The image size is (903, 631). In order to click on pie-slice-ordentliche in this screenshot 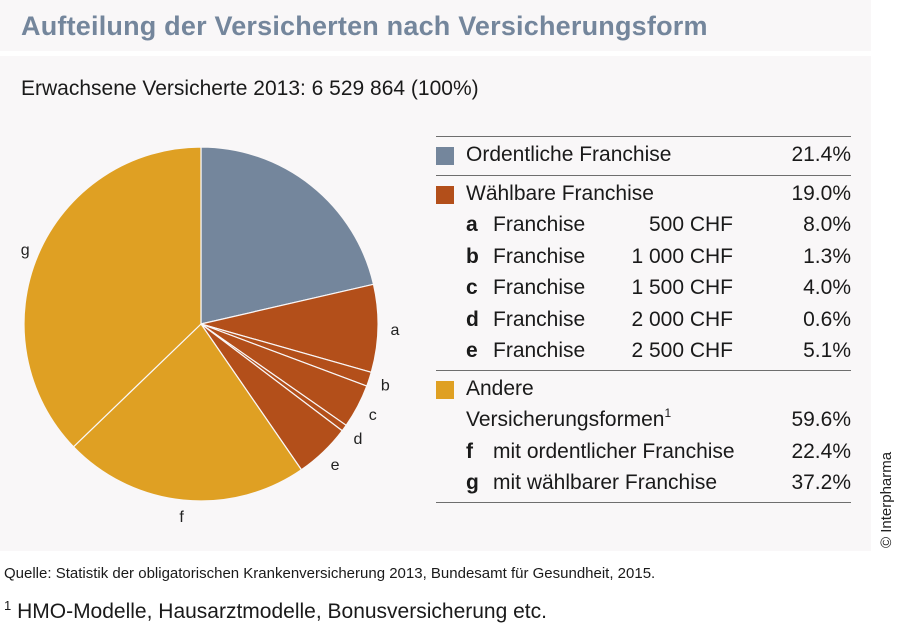, I will do `click(287, 235)`.